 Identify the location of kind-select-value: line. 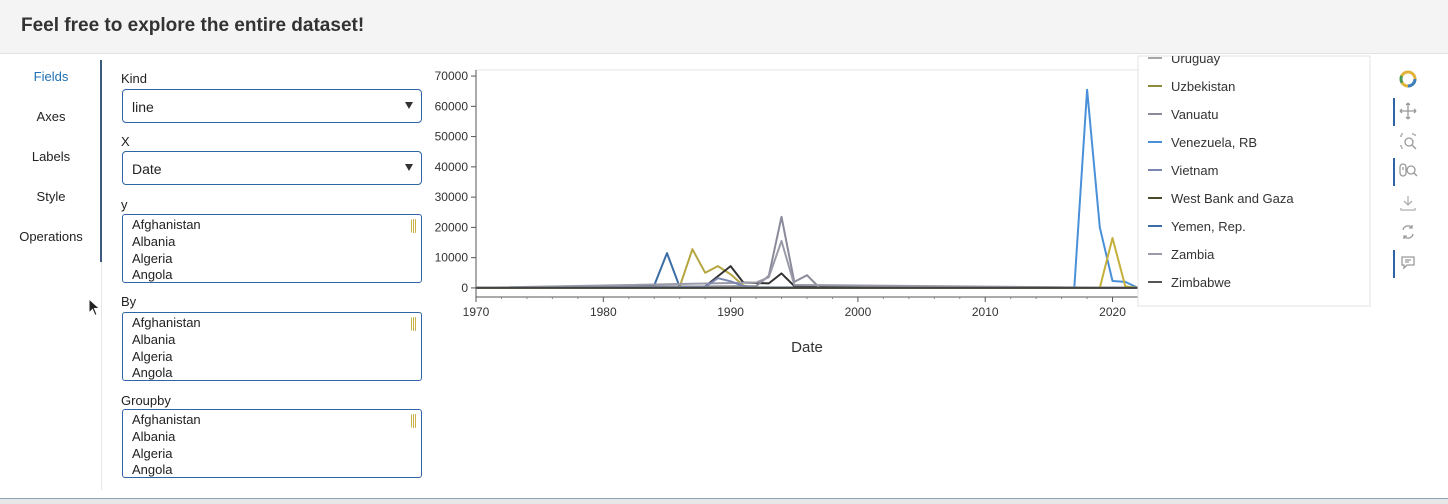
(143, 107).